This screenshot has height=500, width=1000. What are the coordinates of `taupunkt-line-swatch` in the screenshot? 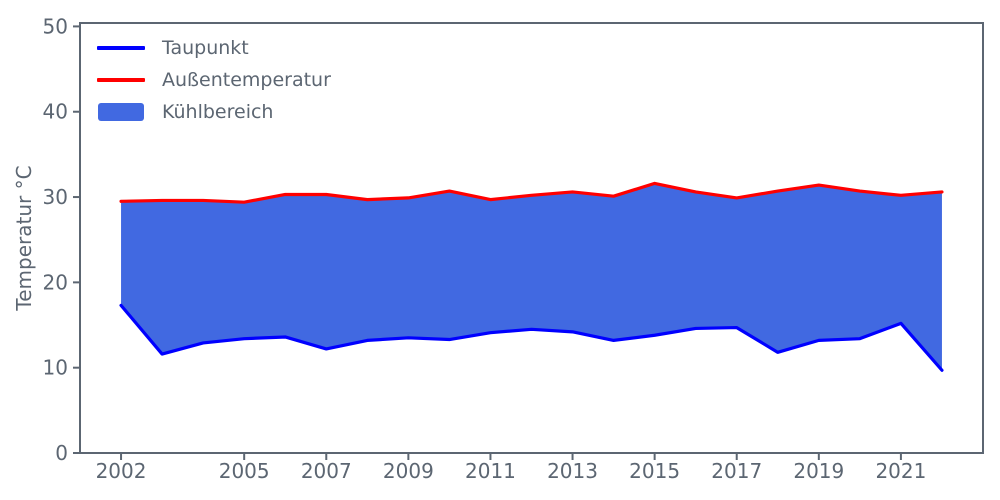 It's located at (121, 48).